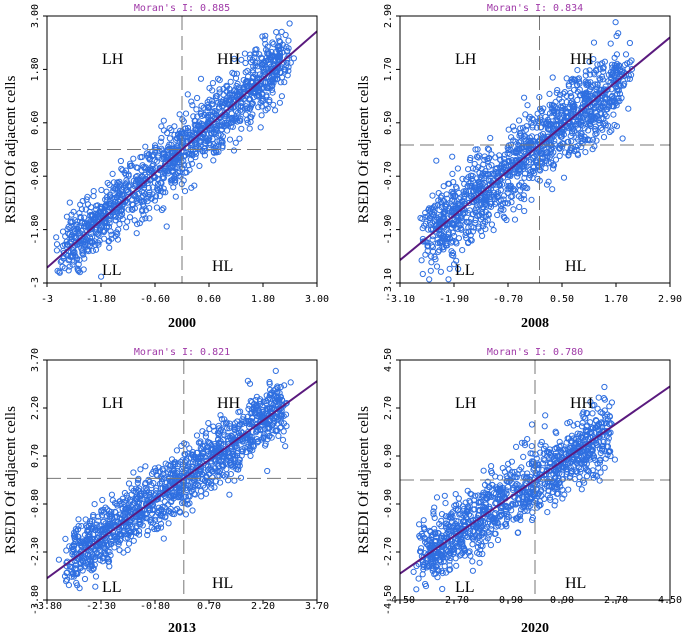 The image size is (685, 638). Describe the element at coordinates (454, 299) in the screenshot. I see `x-tick-label: -1.90` at that location.